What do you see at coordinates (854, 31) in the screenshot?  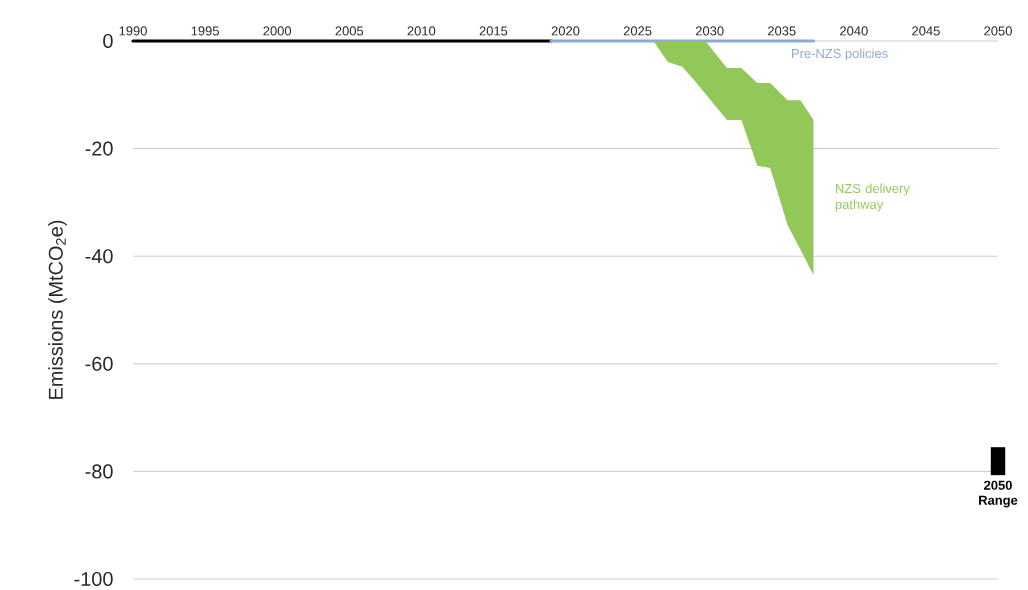 I see `x-tick-label: 2040` at bounding box center [854, 31].